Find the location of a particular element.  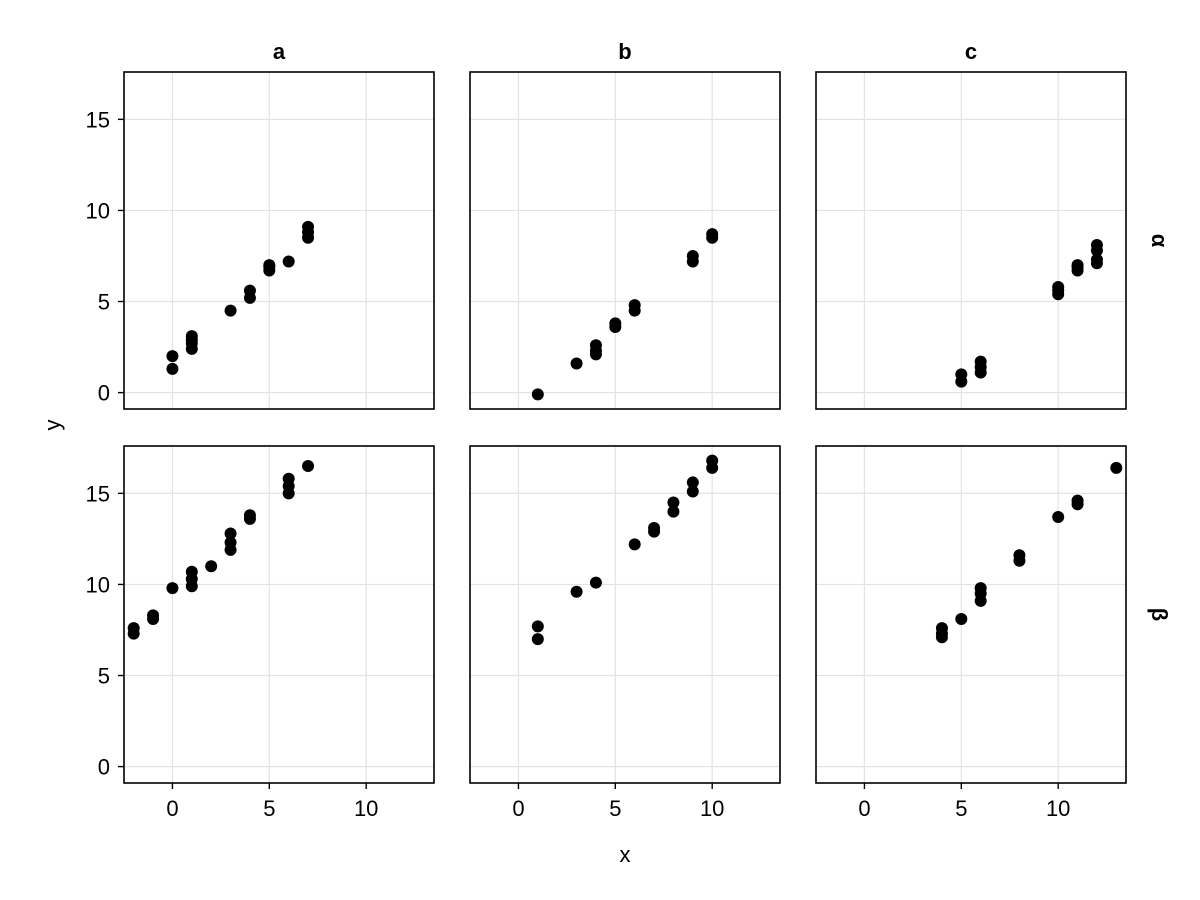

column-label: c is located at coordinates (971, 51).